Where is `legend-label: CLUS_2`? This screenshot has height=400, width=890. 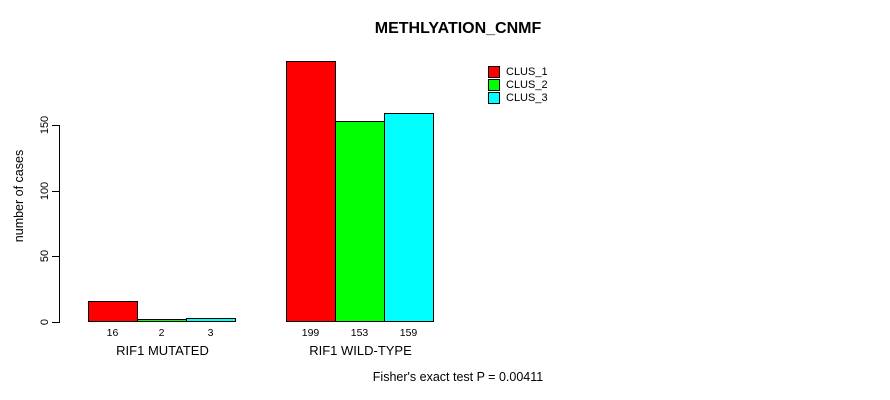
legend-label: CLUS_2 is located at coordinates (527, 84).